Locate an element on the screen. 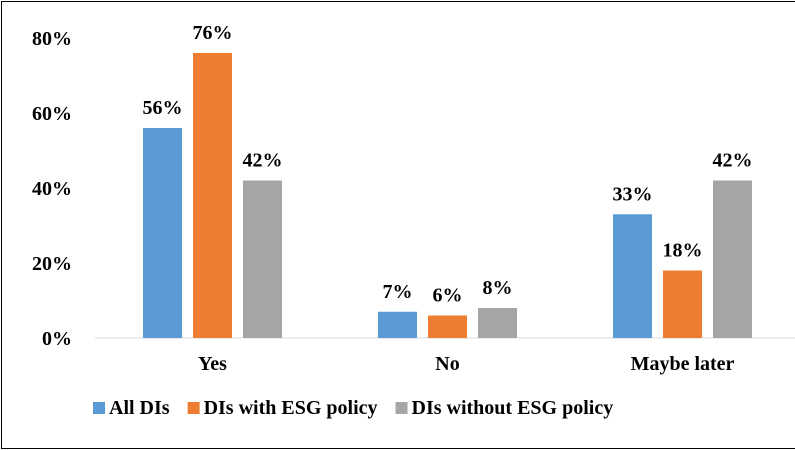 This screenshot has height=450, width=795. y-axis-ticks: 0% 20% 40% 60% 80% is located at coordinates (52, 189).